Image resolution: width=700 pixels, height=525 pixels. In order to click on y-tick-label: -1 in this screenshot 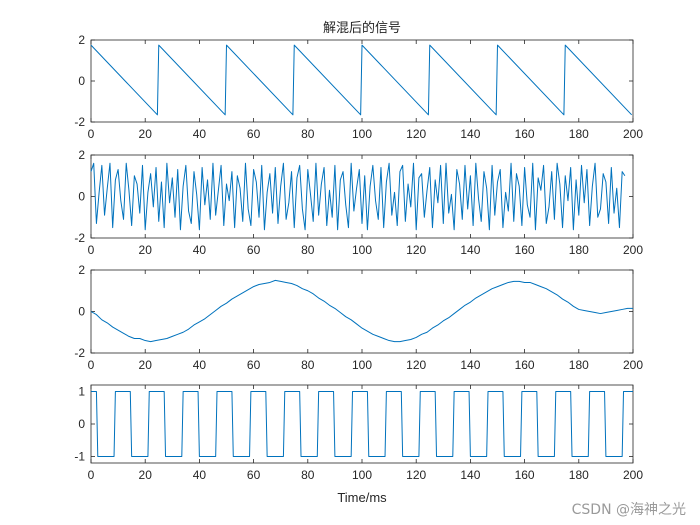, I will do `click(79, 457)`.